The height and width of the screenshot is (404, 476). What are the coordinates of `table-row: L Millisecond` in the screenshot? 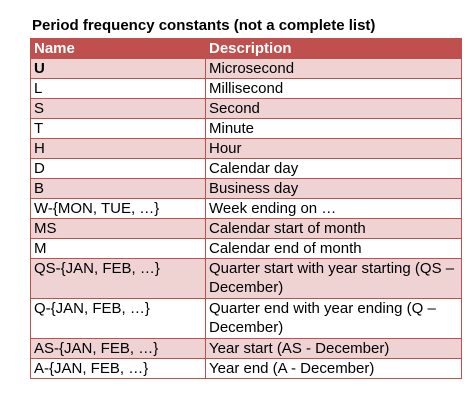 It's located at (246, 88).